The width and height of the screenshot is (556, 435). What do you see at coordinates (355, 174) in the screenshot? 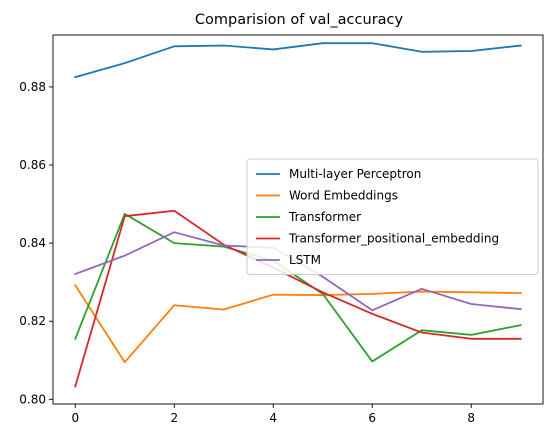
I see `legend-label-0: Multi-layer Perceptron` at bounding box center [355, 174].